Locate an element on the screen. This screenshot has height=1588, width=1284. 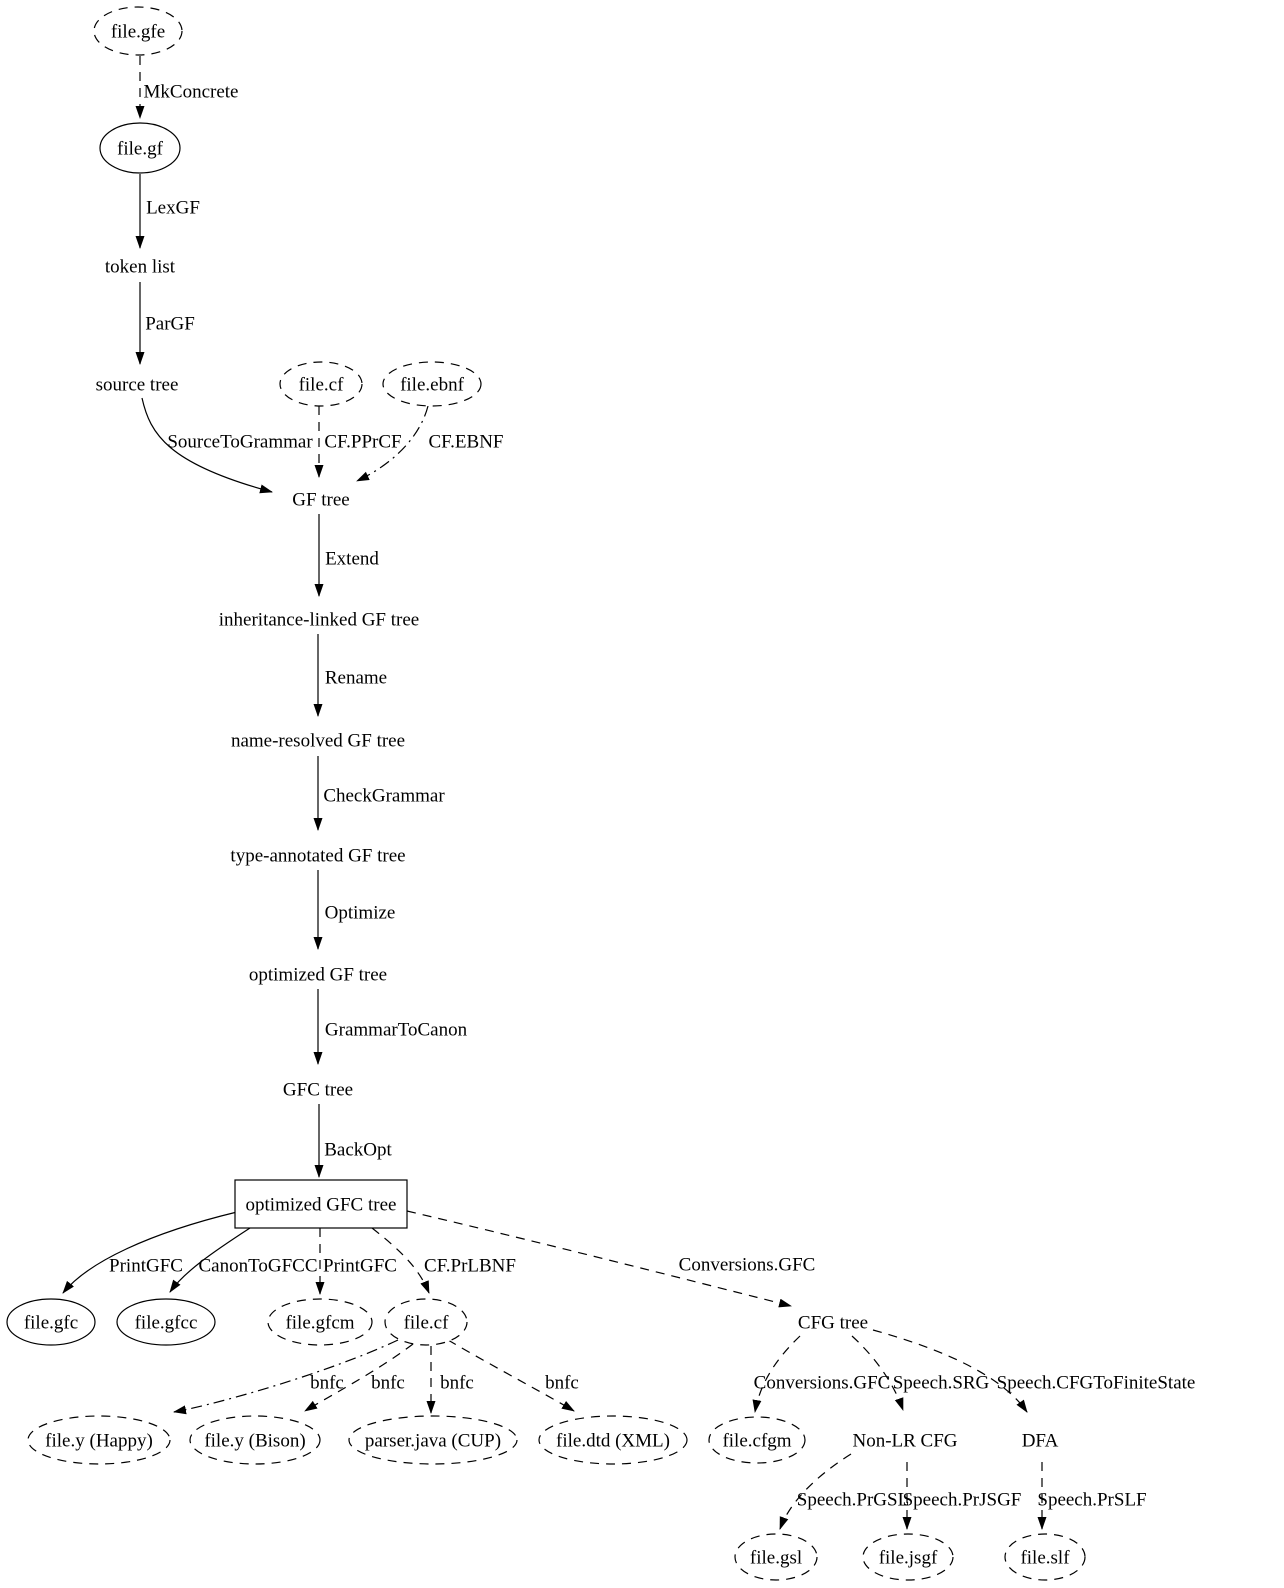
edge-bnfc-bison is located at coordinates (359, 1377).